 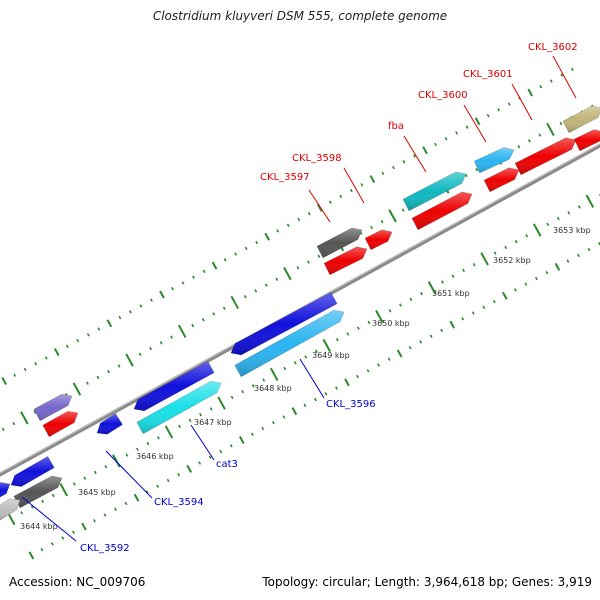 What do you see at coordinates (317, 158) in the screenshot?
I see `gene-label-ckl3598: CKL_3598` at bounding box center [317, 158].